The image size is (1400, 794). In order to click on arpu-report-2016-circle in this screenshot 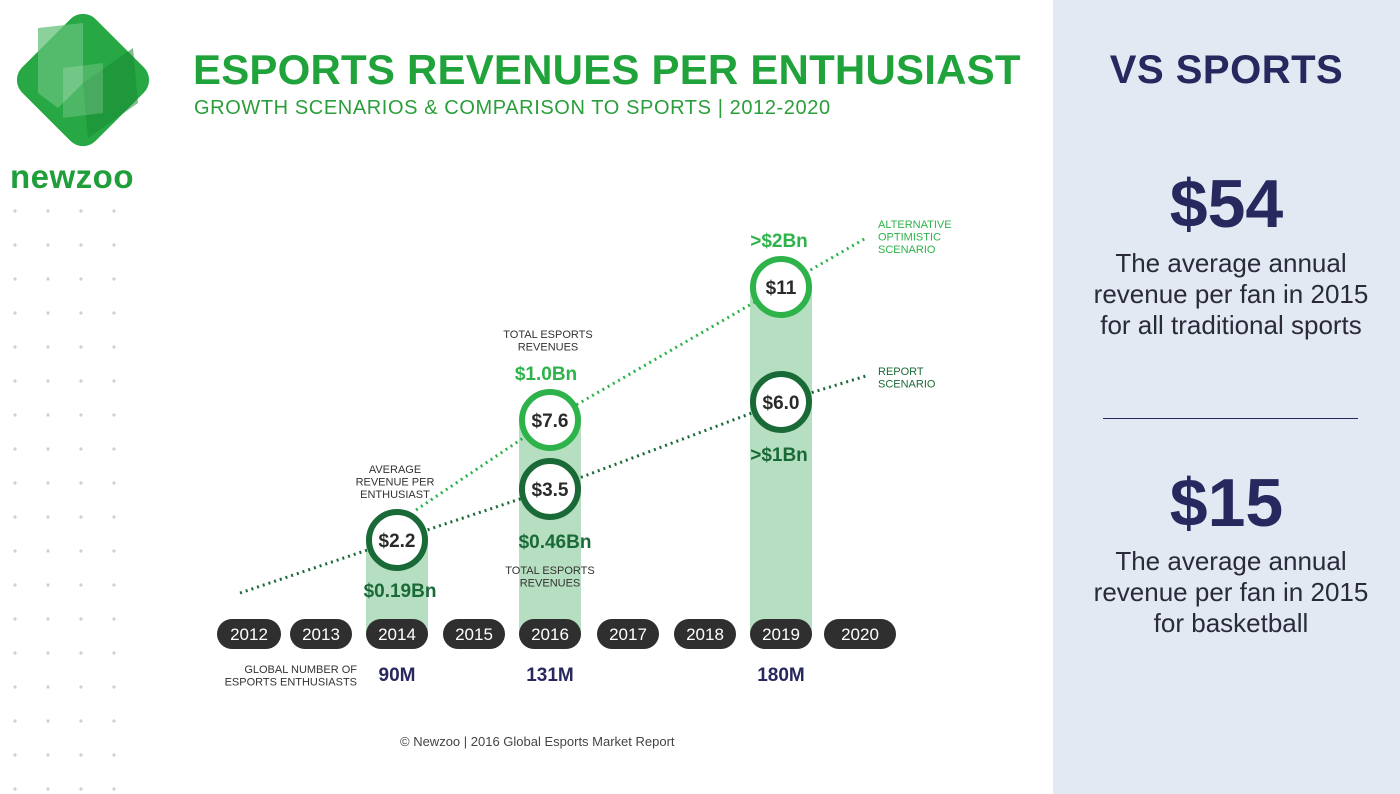, I will do `click(550, 489)`.